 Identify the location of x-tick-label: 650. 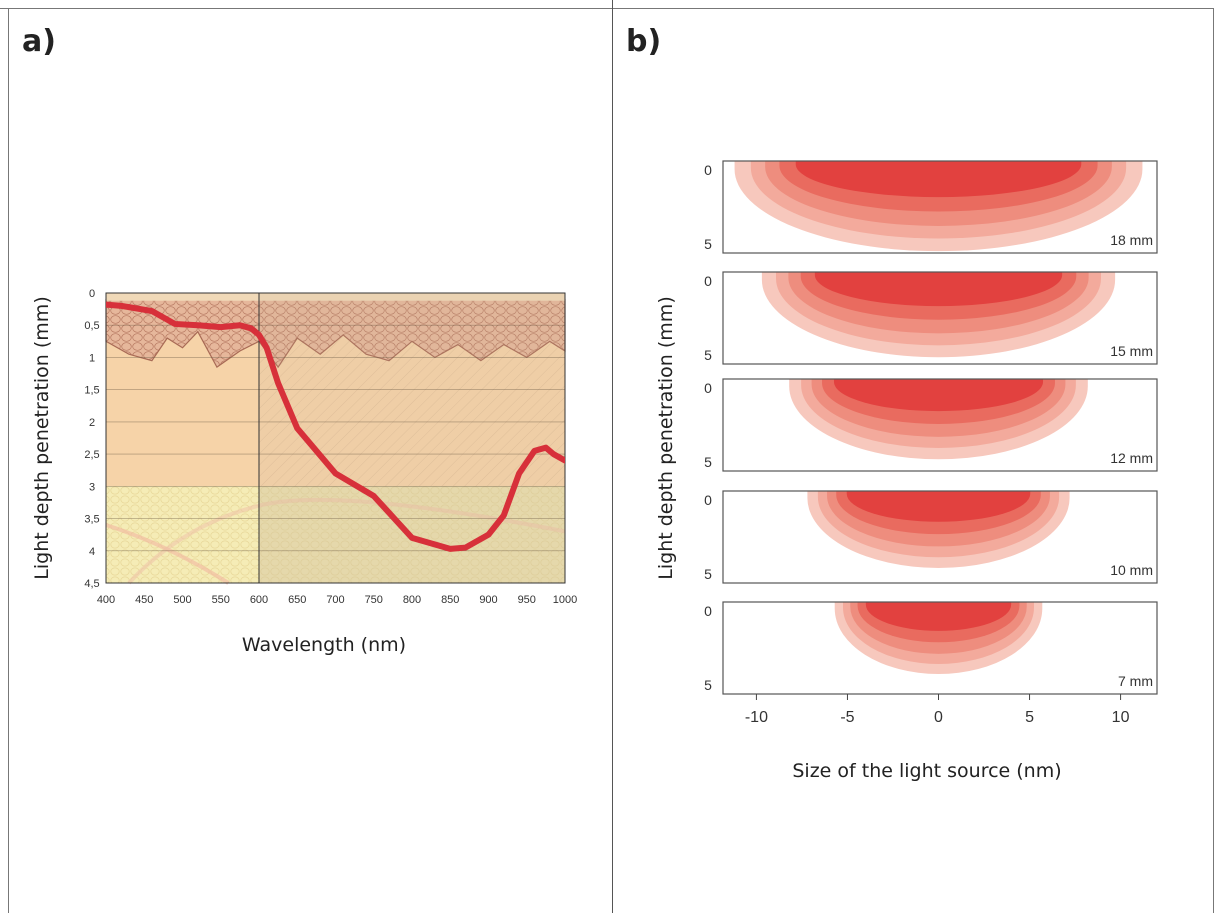
(297, 600).